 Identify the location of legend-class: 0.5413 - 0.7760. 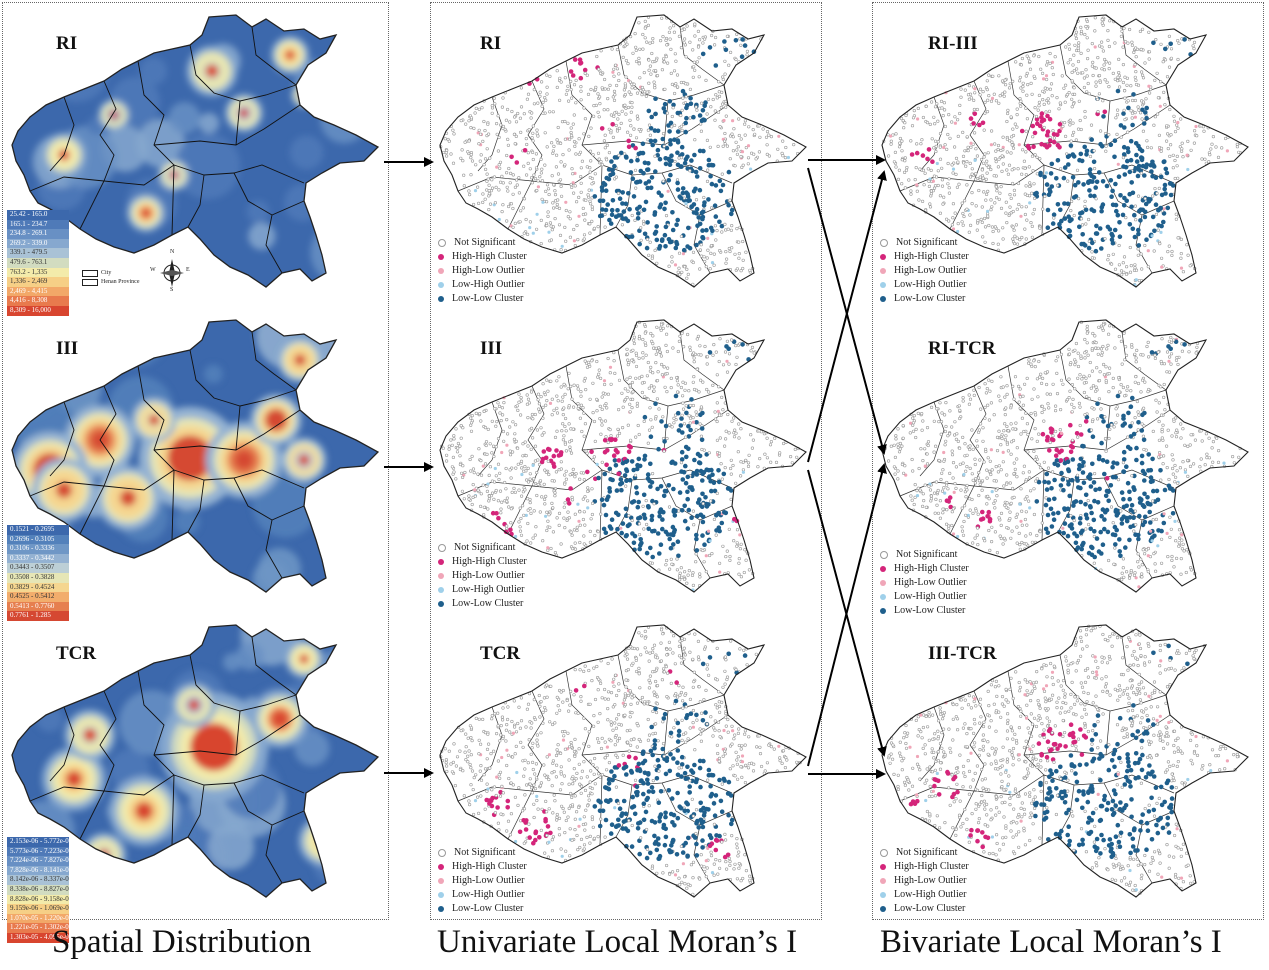
(38, 606).